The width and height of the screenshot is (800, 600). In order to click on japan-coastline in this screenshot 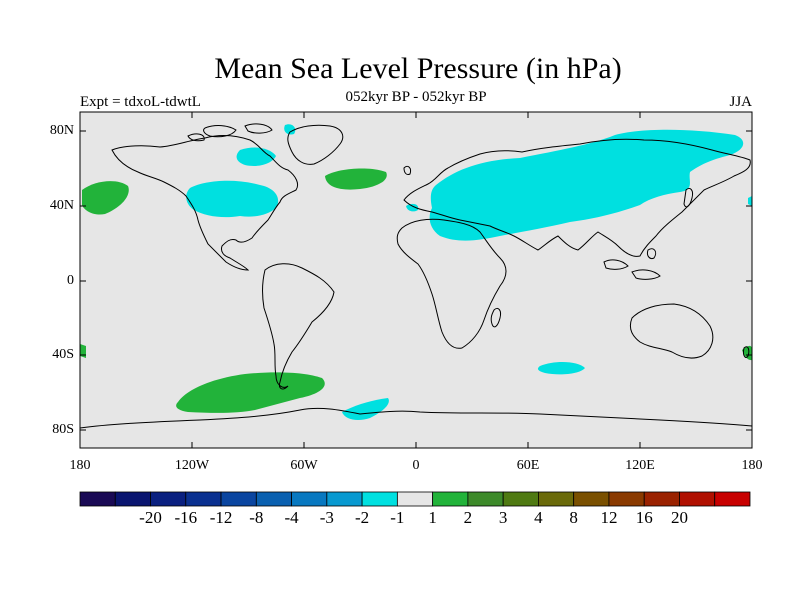, I will do `click(688, 197)`.